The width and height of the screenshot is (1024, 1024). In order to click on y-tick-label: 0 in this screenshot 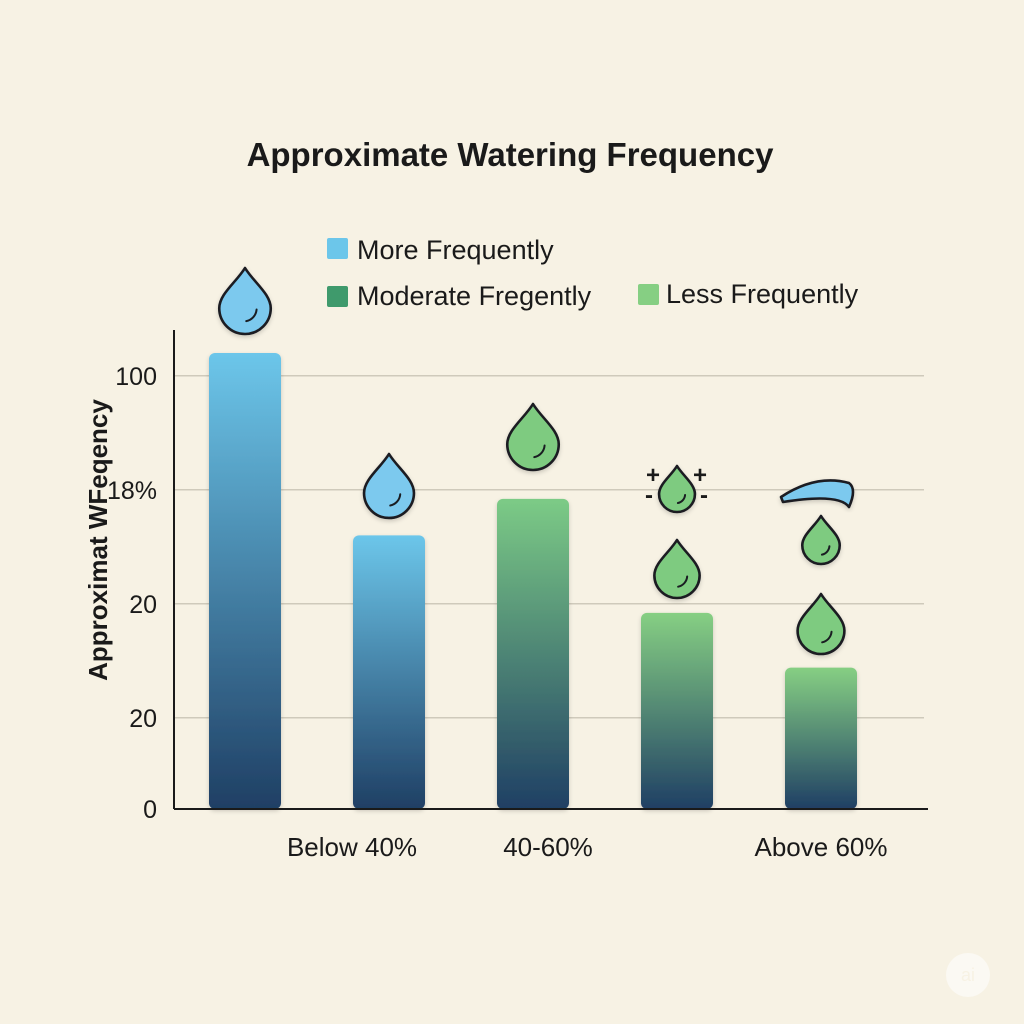, I will do `click(150, 810)`.